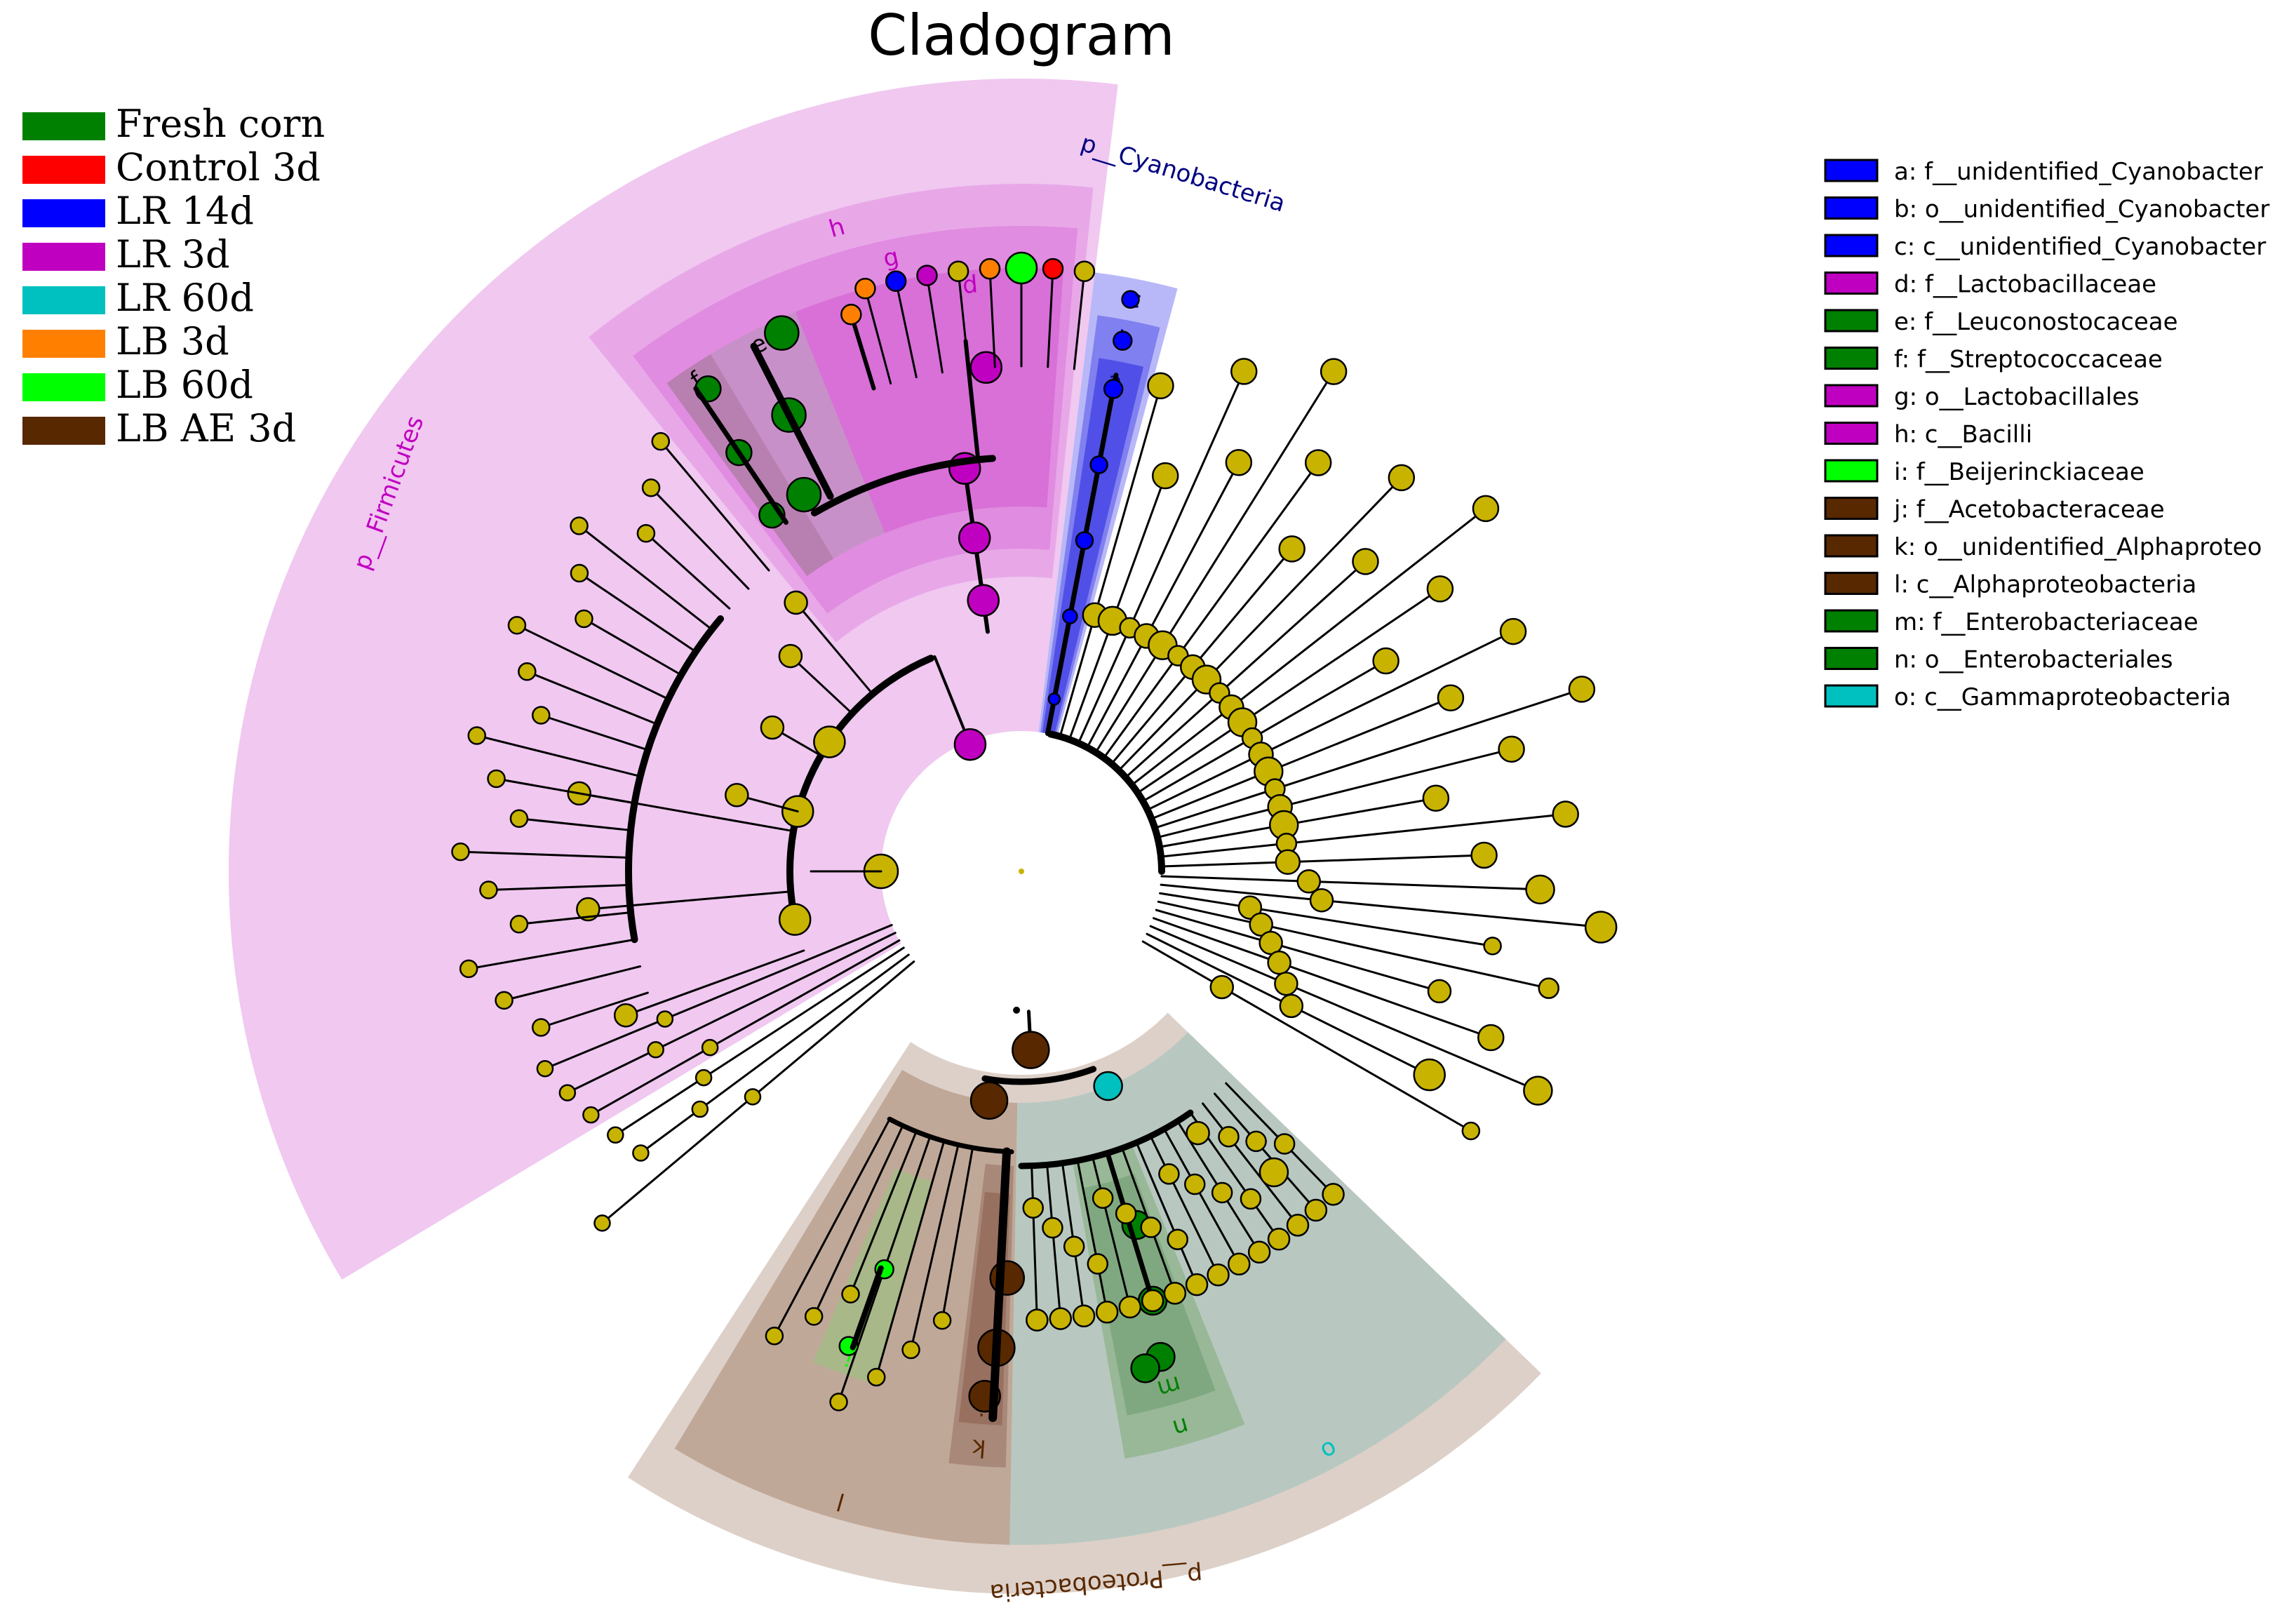  Describe the element at coordinates (1963, 435) in the screenshot. I see `taxa-legend-label: h: c__Bacilli` at that location.